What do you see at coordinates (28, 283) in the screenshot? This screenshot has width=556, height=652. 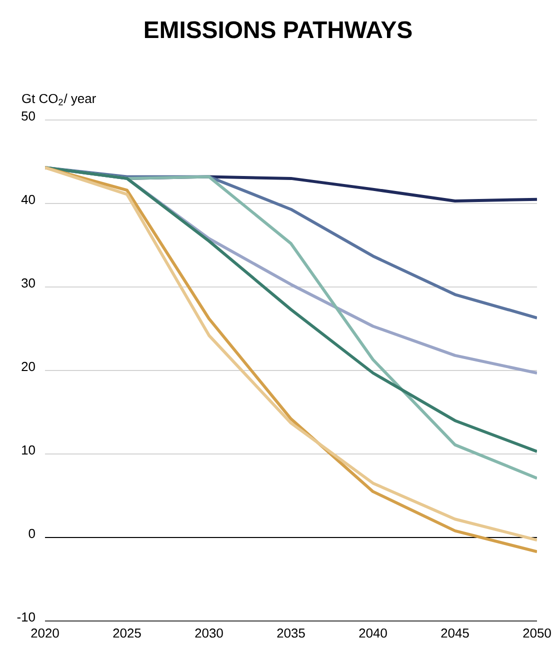 I see `y-tick-label: 30` at bounding box center [28, 283].